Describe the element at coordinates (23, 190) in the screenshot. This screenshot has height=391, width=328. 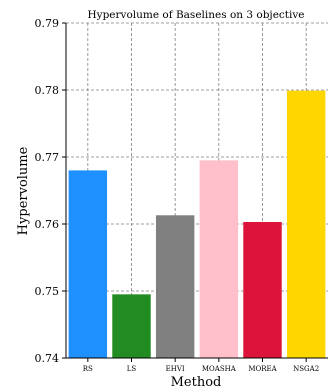
I see `y-axis-label: Hypervolume` at that location.